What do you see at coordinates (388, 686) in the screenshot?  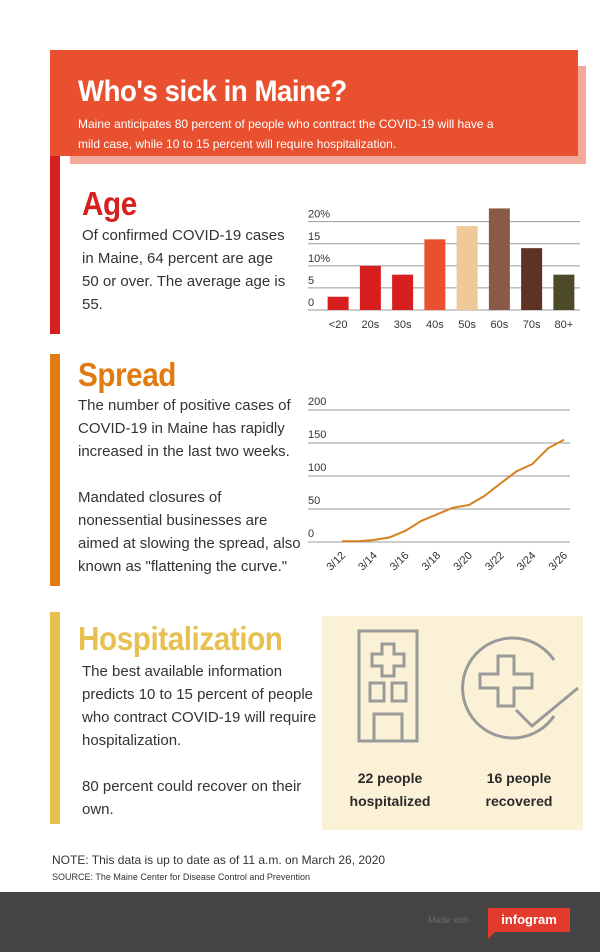 I see `hospital-building-icon` at bounding box center [388, 686].